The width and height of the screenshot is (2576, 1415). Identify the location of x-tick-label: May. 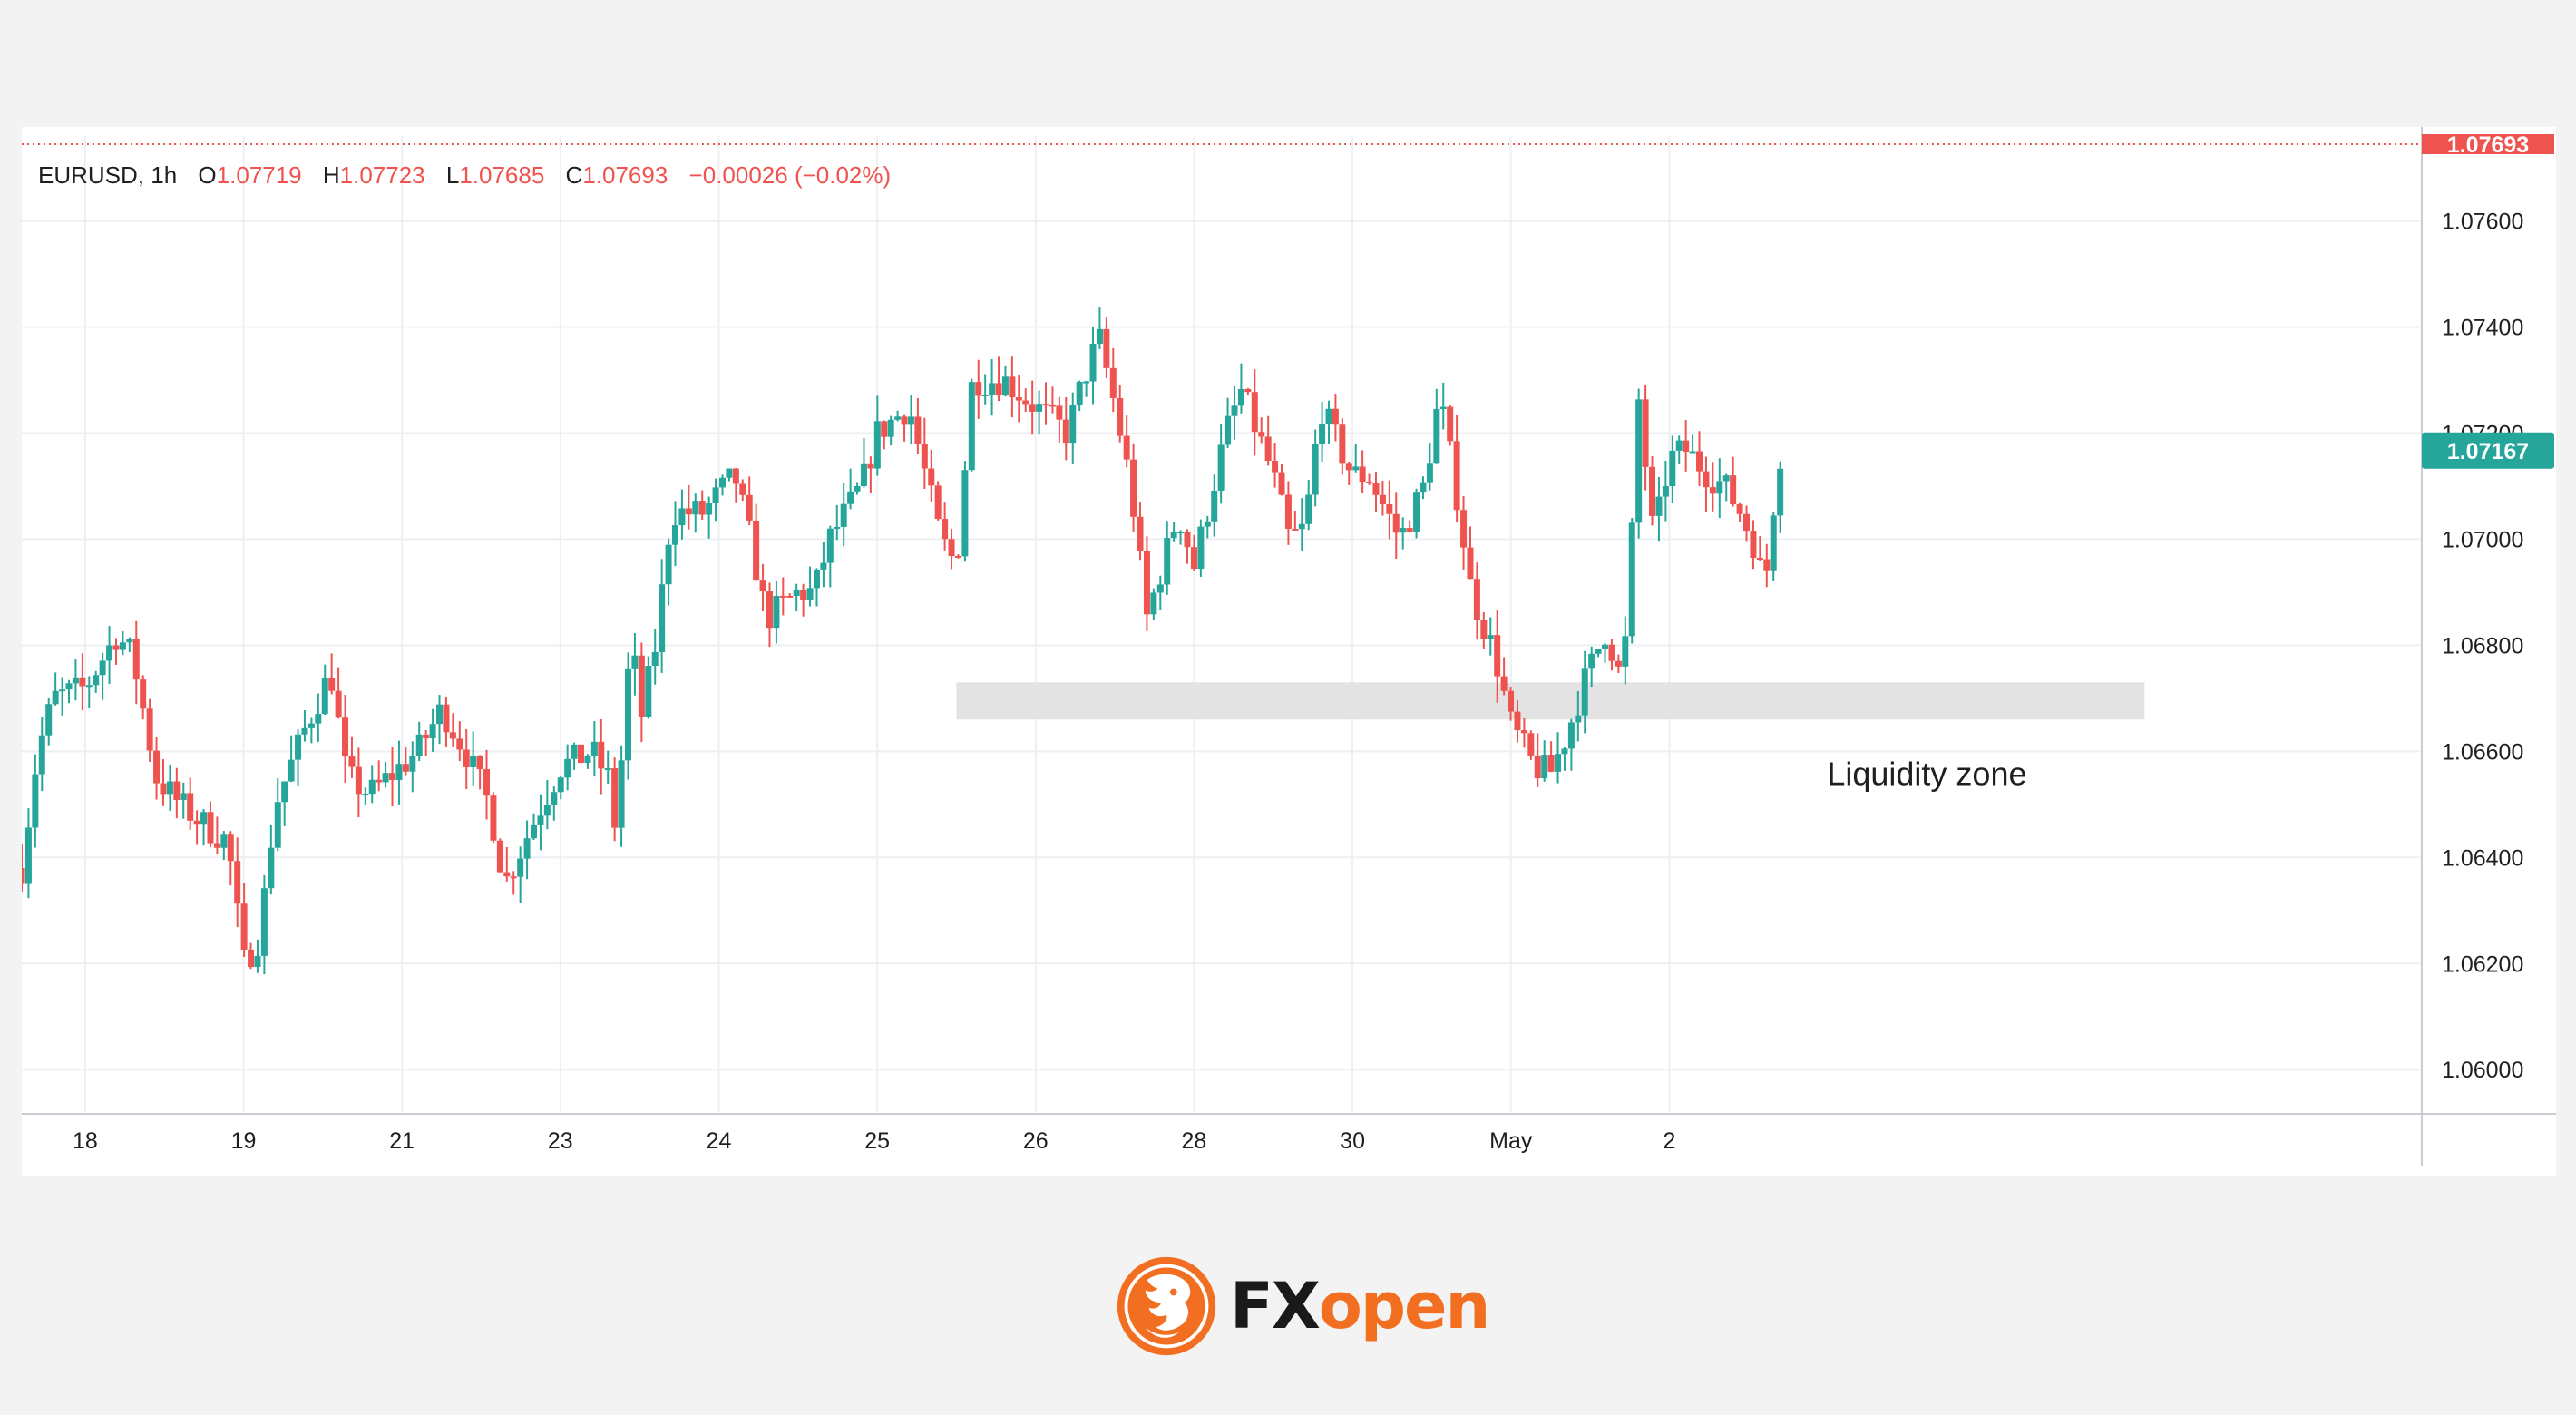
(1511, 1141).